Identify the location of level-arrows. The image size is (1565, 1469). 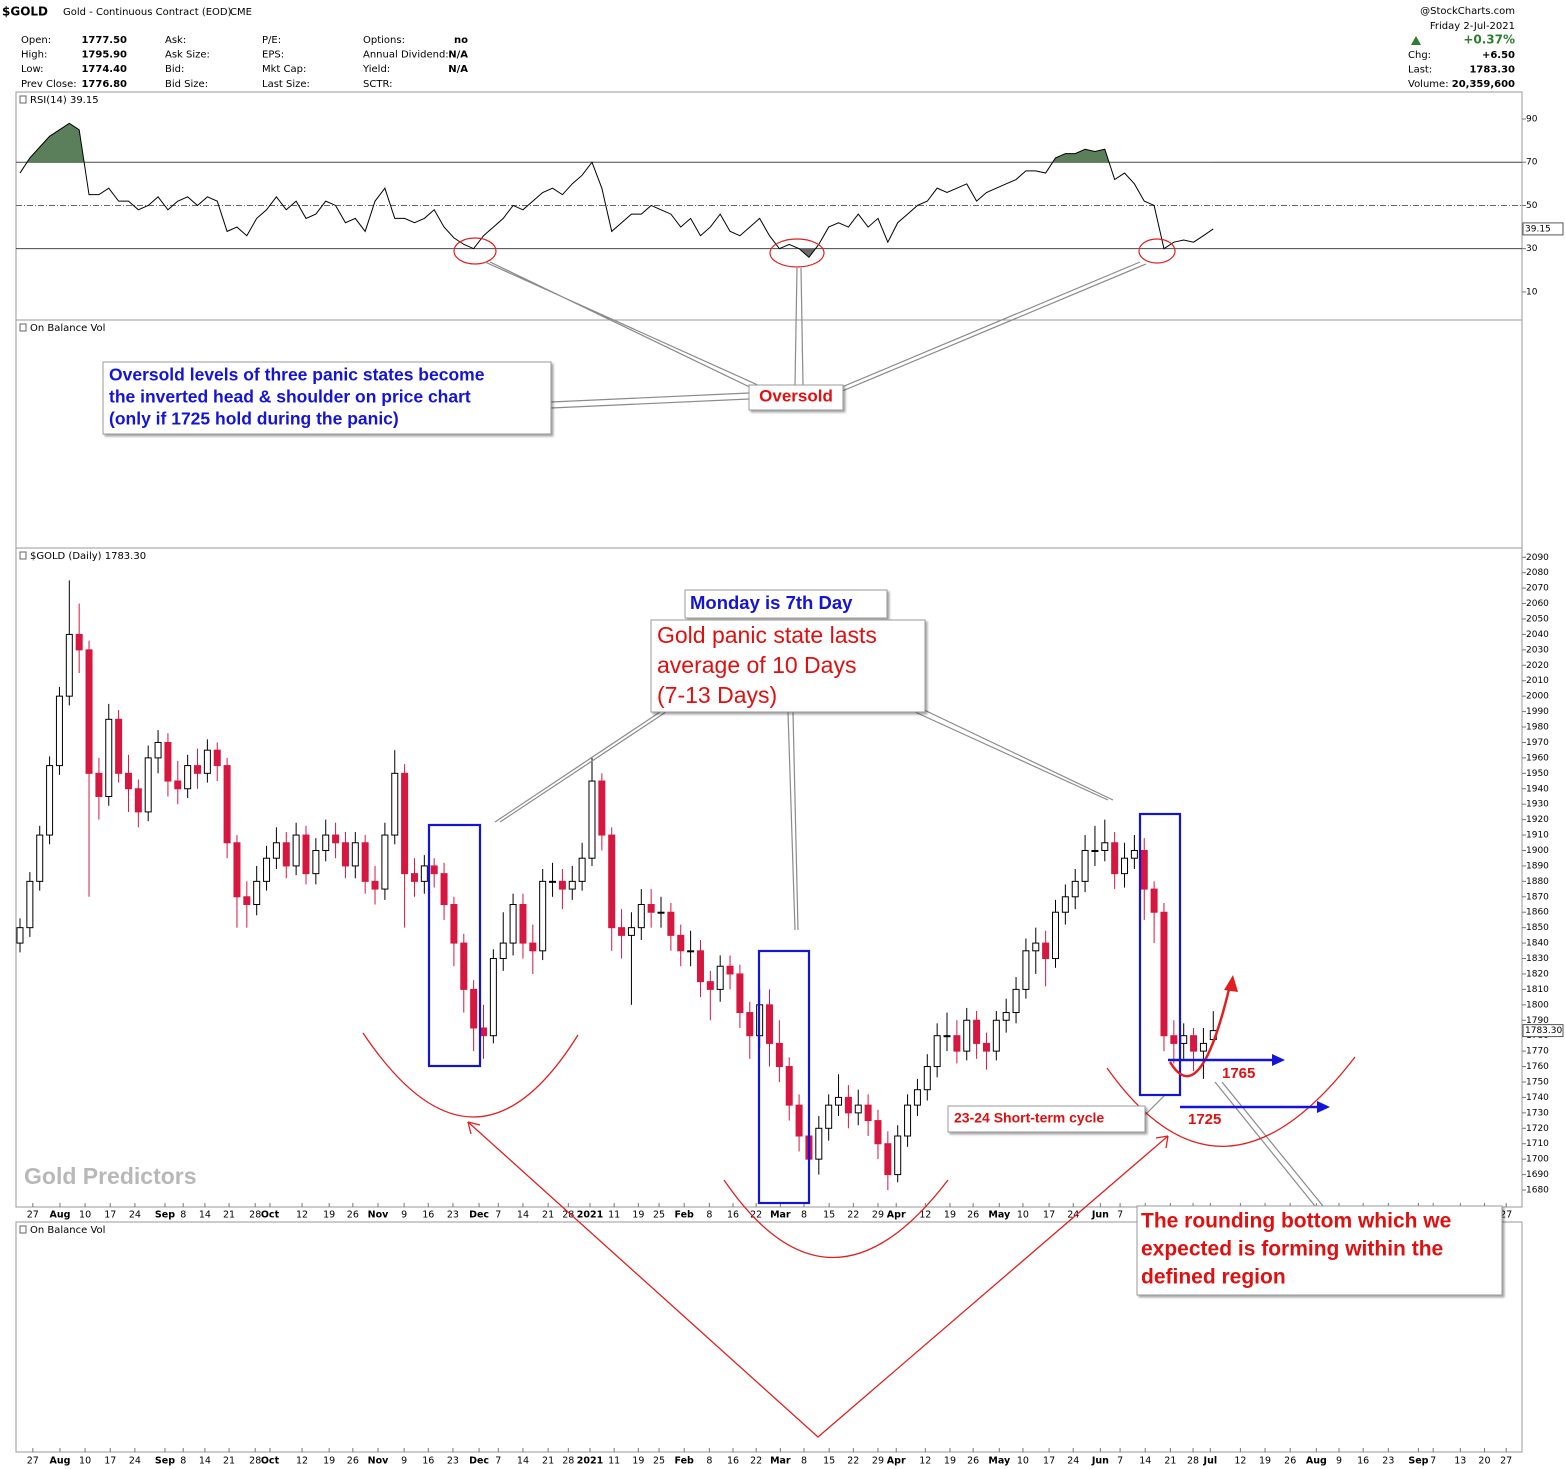
(1244, 1083).